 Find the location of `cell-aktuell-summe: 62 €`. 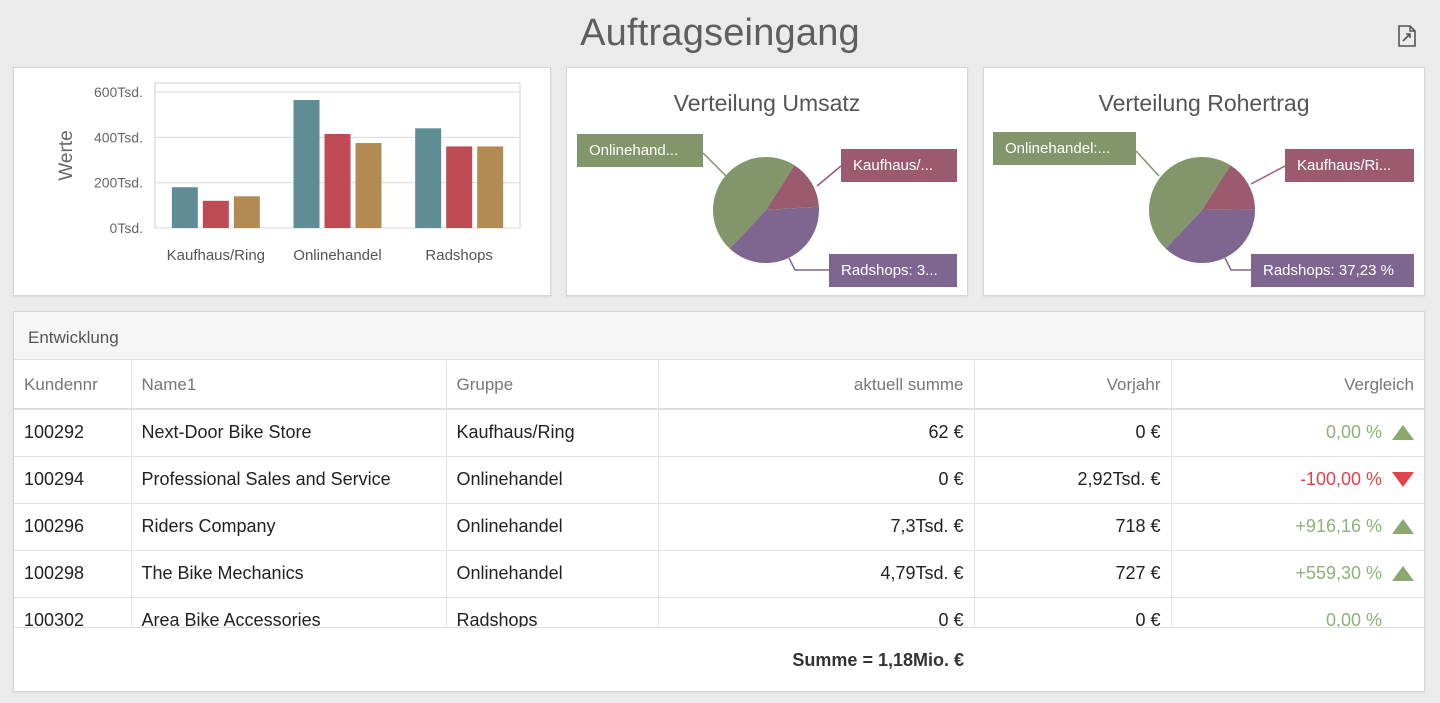

cell-aktuell-summe: 62 € is located at coordinates (816, 433).